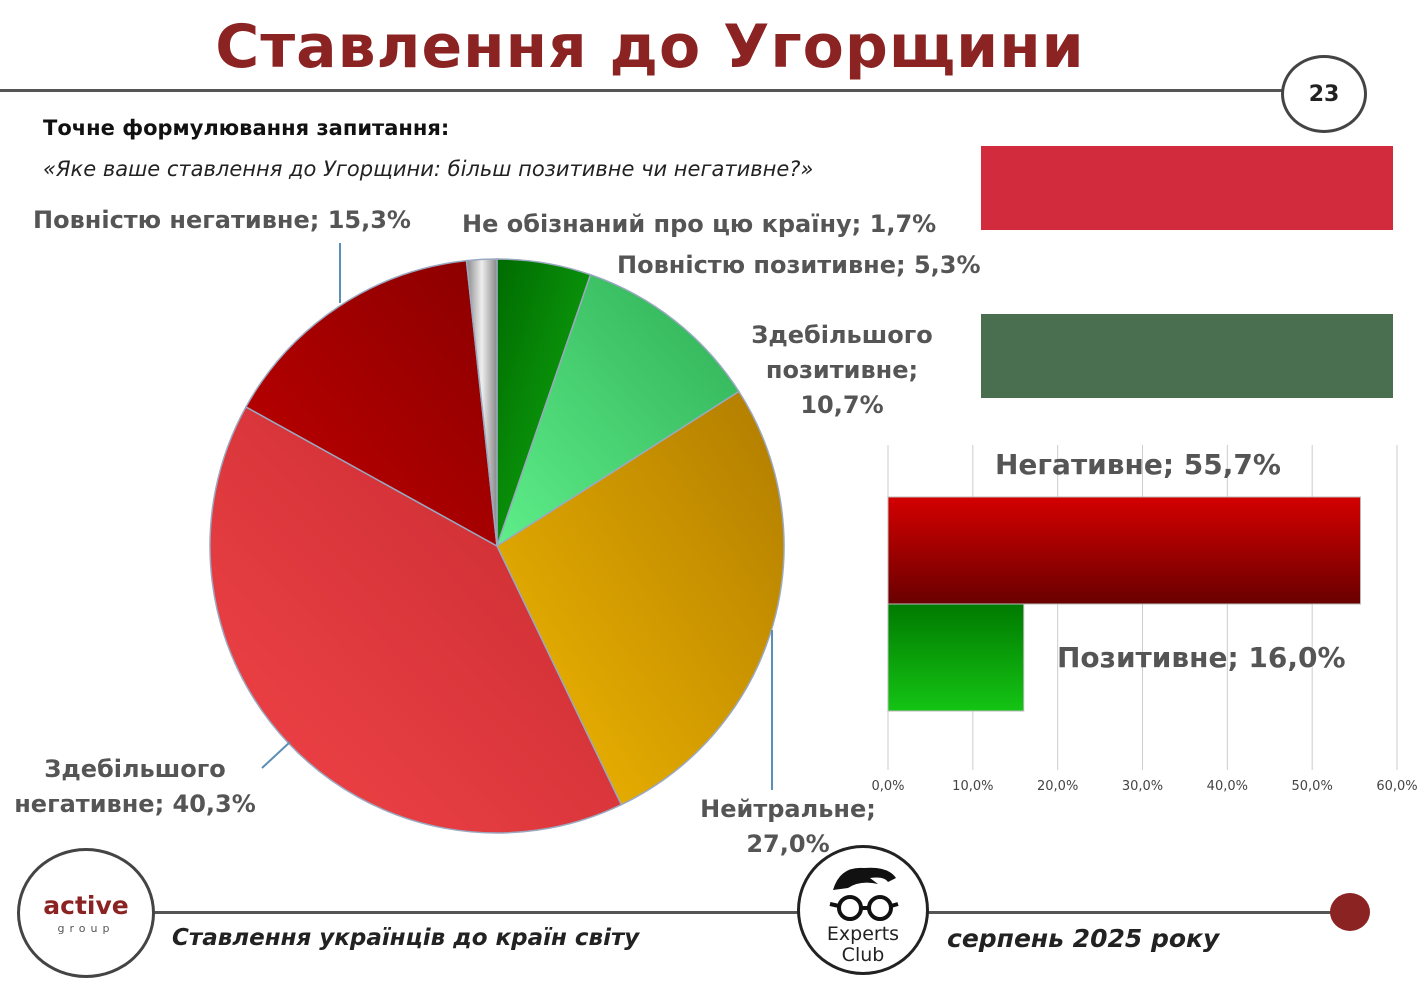  What do you see at coordinates (863, 955) in the screenshot?
I see `logo-club-text: Club` at bounding box center [863, 955].